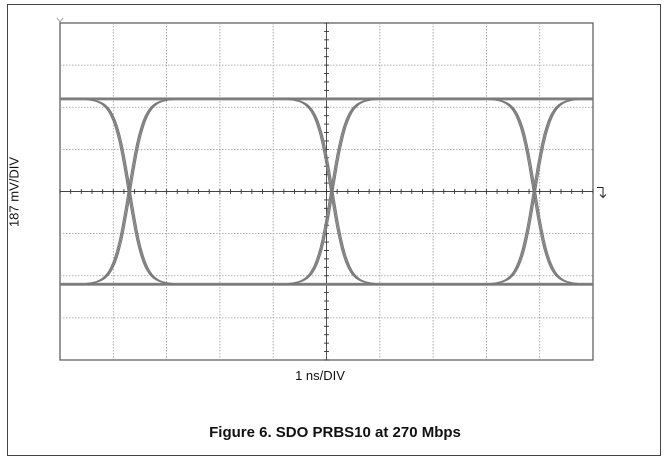 Image resolution: width=670 pixels, height=465 pixels. What do you see at coordinates (60, 20) in the screenshot?
I see `trigger-position-marker` at bounding box center [60, 20].